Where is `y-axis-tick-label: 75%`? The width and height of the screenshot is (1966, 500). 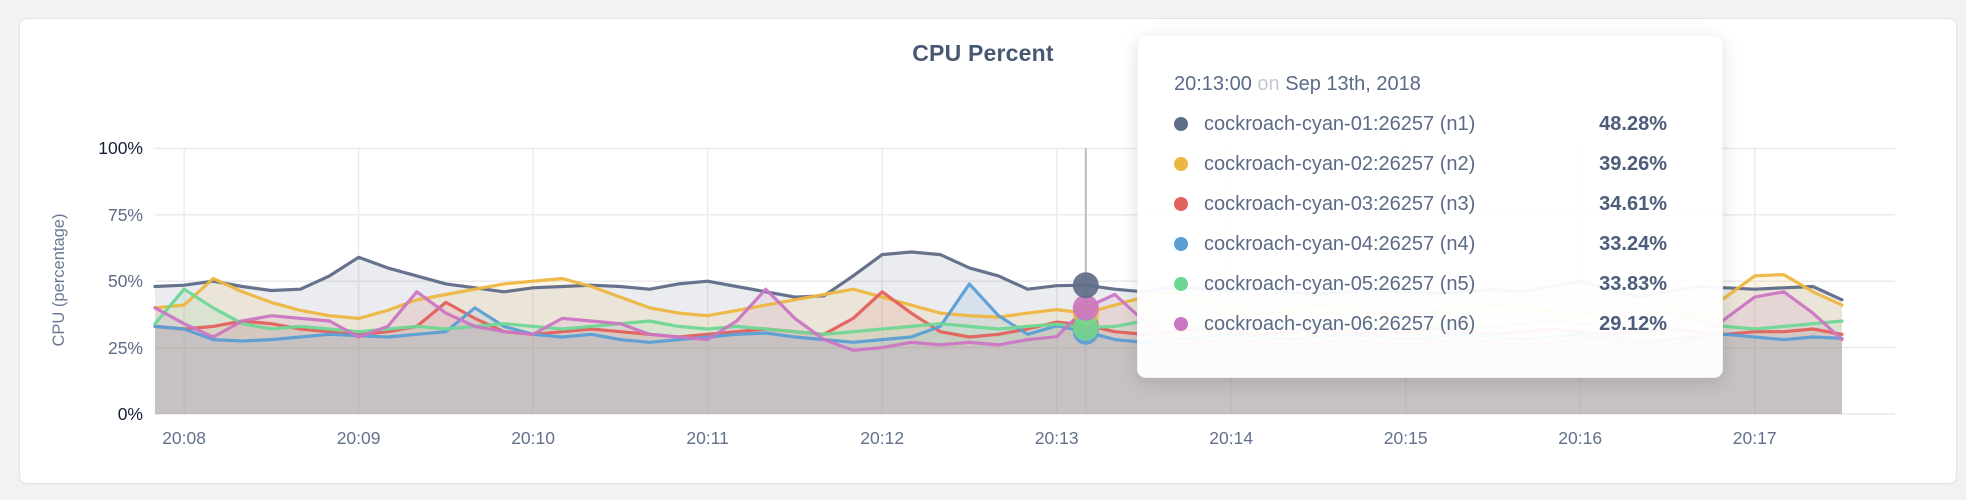 y-axis-tick-label: 75% is located at coordinates (125, 214).